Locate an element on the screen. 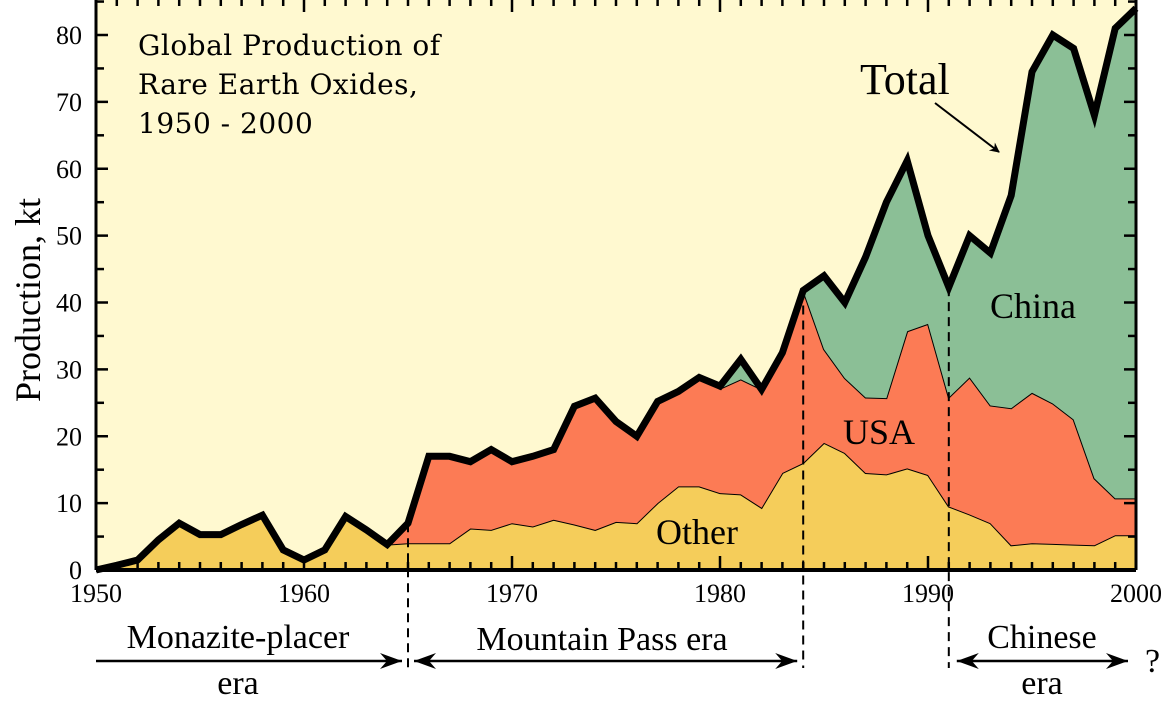 The height and width of the screenshot is (706, 1176). era-monazite-label-line-1: Monazite-placer is located at coordinates (238, 637).